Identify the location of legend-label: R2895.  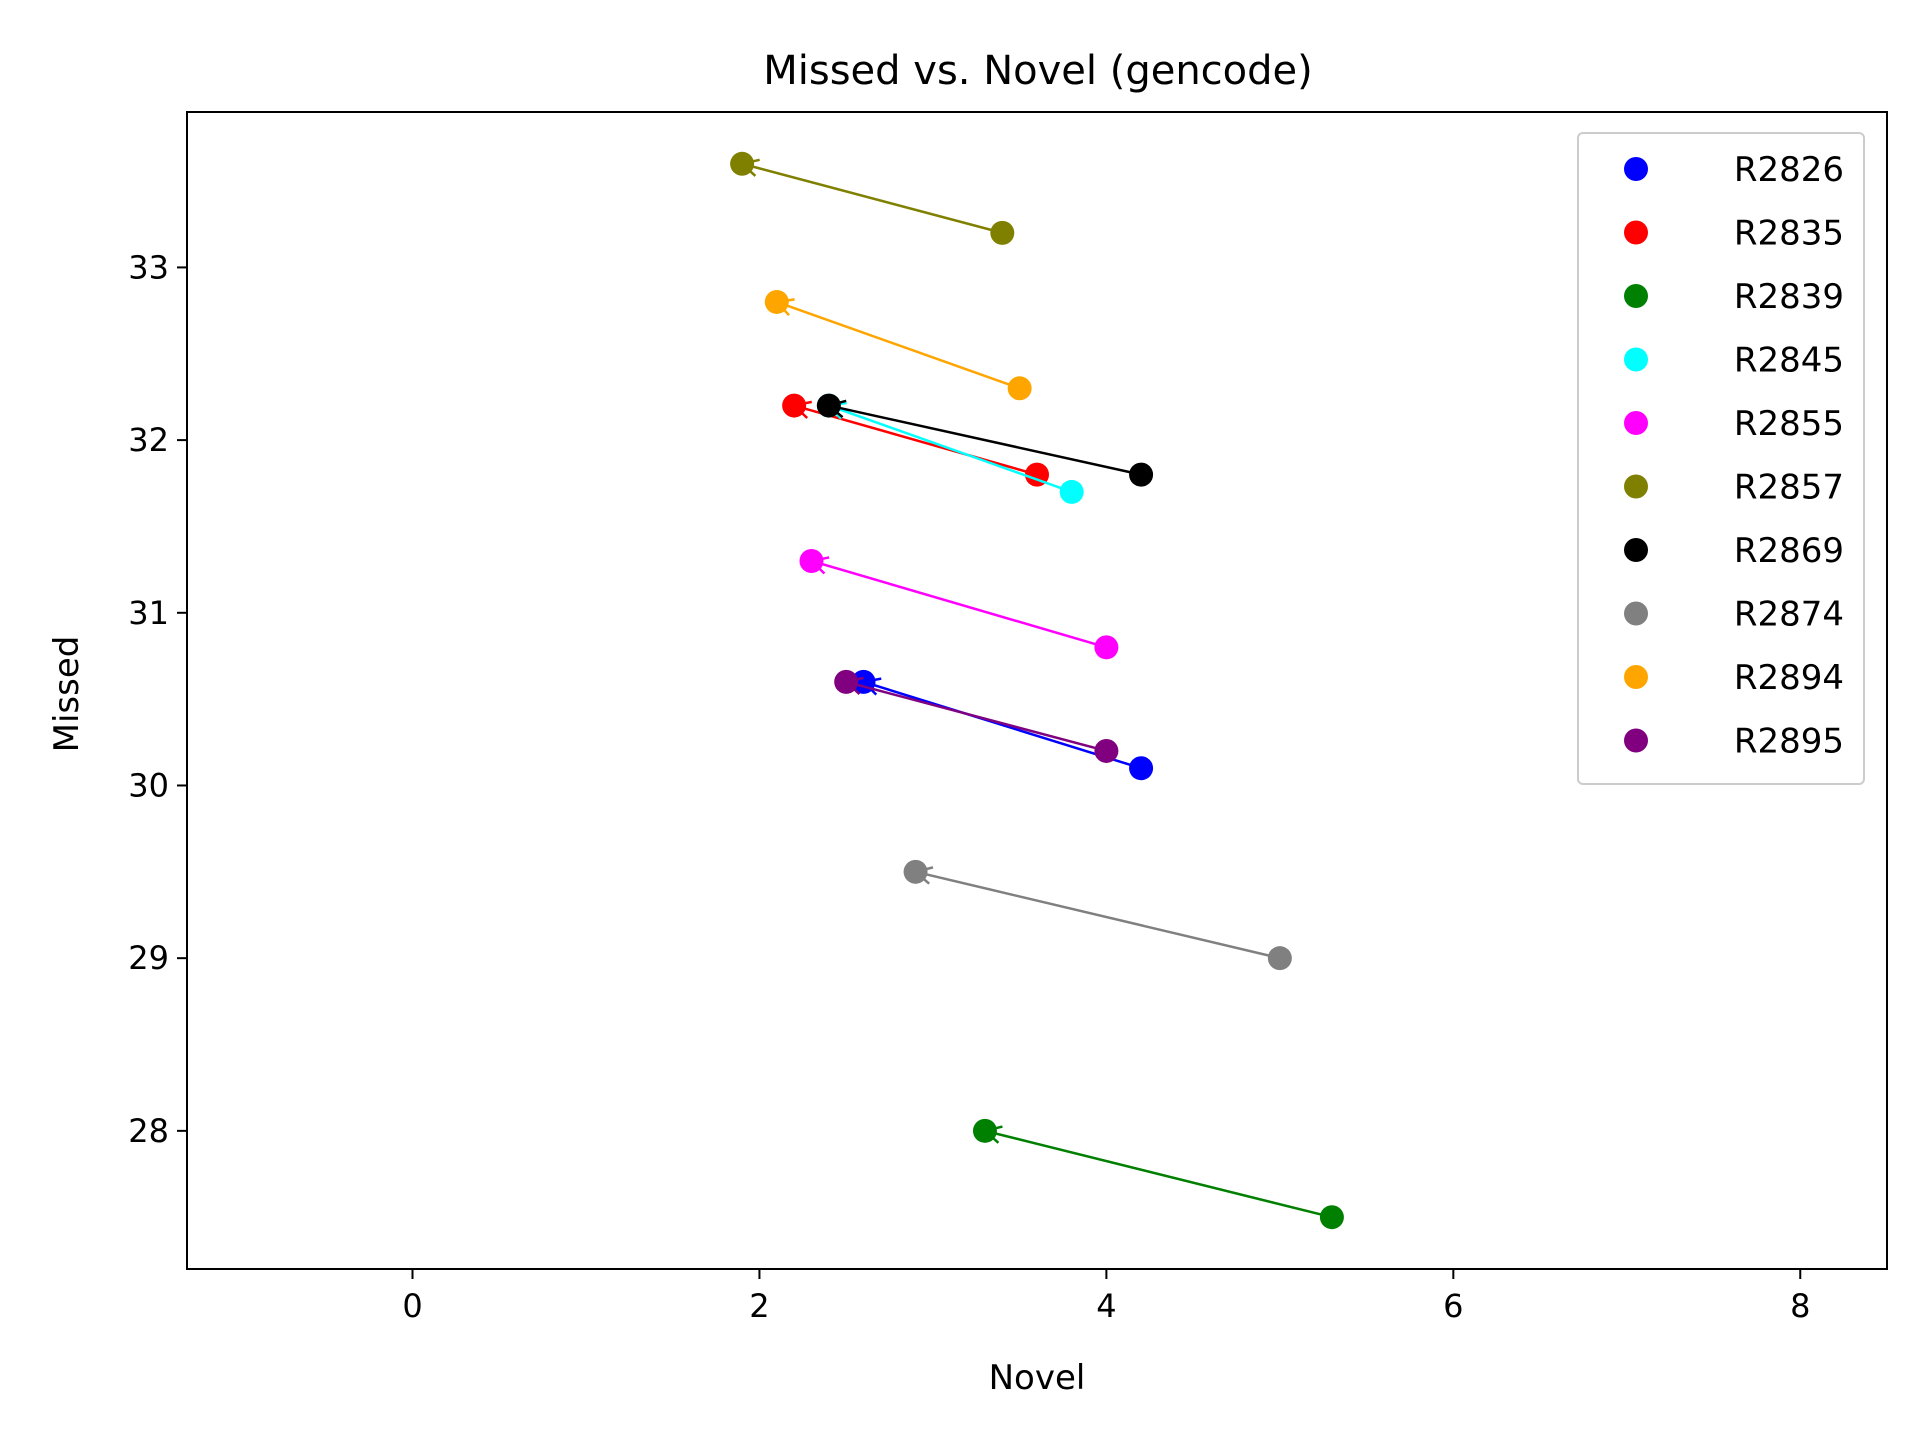
(1789, 742).